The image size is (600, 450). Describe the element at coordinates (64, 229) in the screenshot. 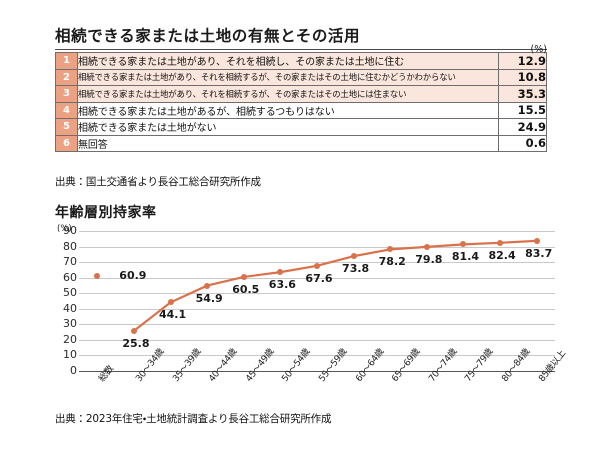

I see `y-axis-unit-label: (%)` at that location.